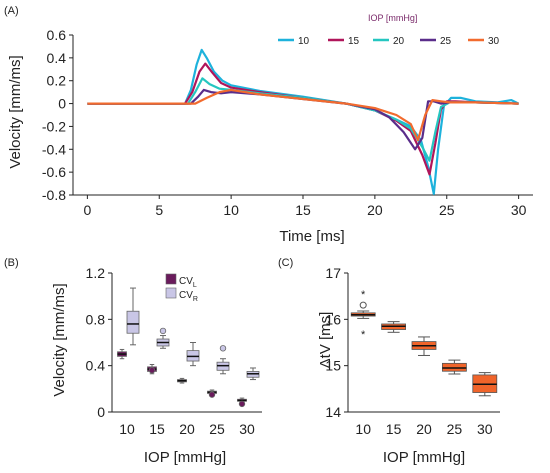  What do you see at coordinates (304, 41) in the screenshot?
I see `legend-label-iop-10: 10` at bounding box center [304, 41].